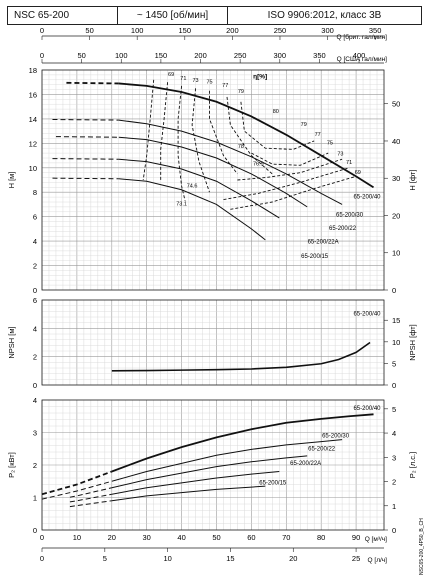  Describe the element at coordinates (396, 141) in the screenshot. I see `y-right-tick-label: 40` at that location.